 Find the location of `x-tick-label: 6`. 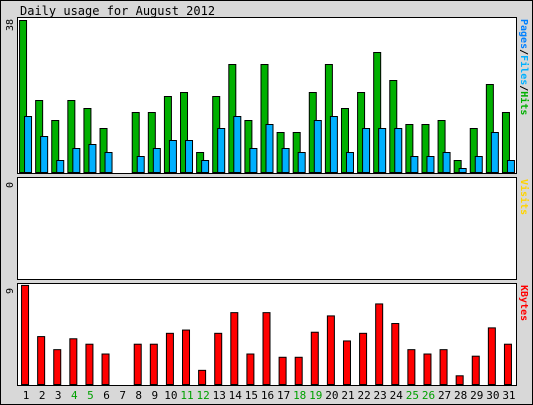

x-tick-label: 6 is located at coordinates (106, 395).